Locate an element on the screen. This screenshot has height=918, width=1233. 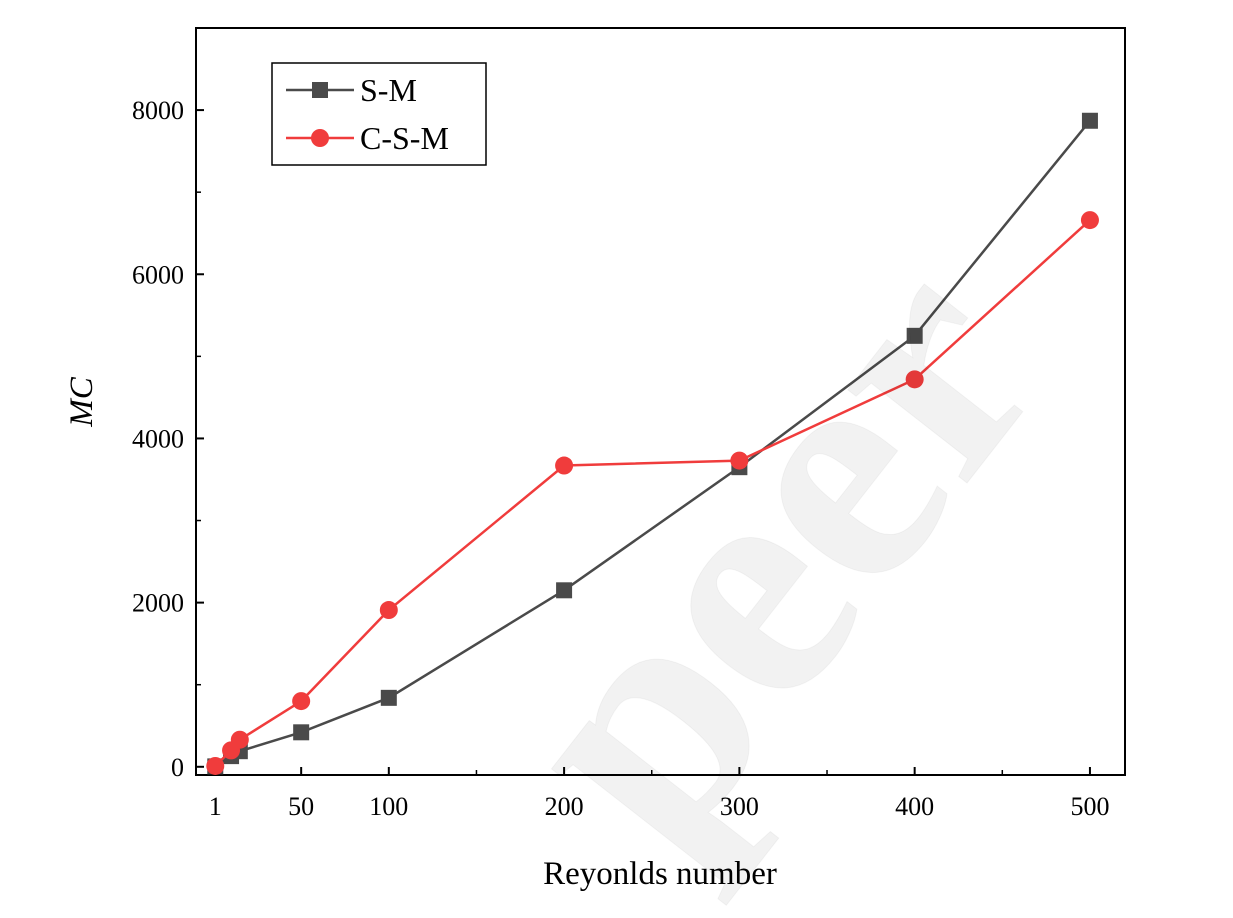
x-tick-label: 200 is located at coordinates (564, 806).